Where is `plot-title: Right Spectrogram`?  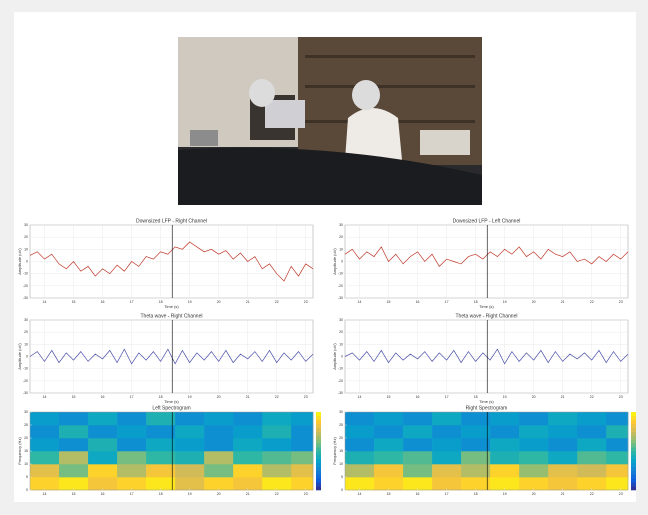 plot-title: Right Spectrogram is located at coordinates (487, 408).